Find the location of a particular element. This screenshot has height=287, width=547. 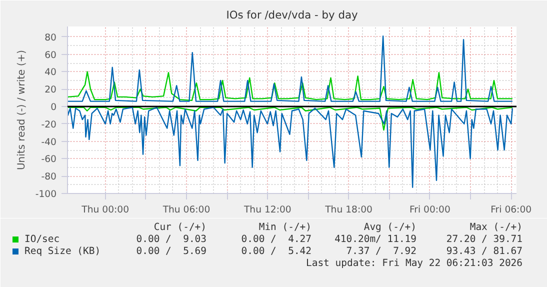

y-tick-label: -60 is located at coordinates (49, 160).